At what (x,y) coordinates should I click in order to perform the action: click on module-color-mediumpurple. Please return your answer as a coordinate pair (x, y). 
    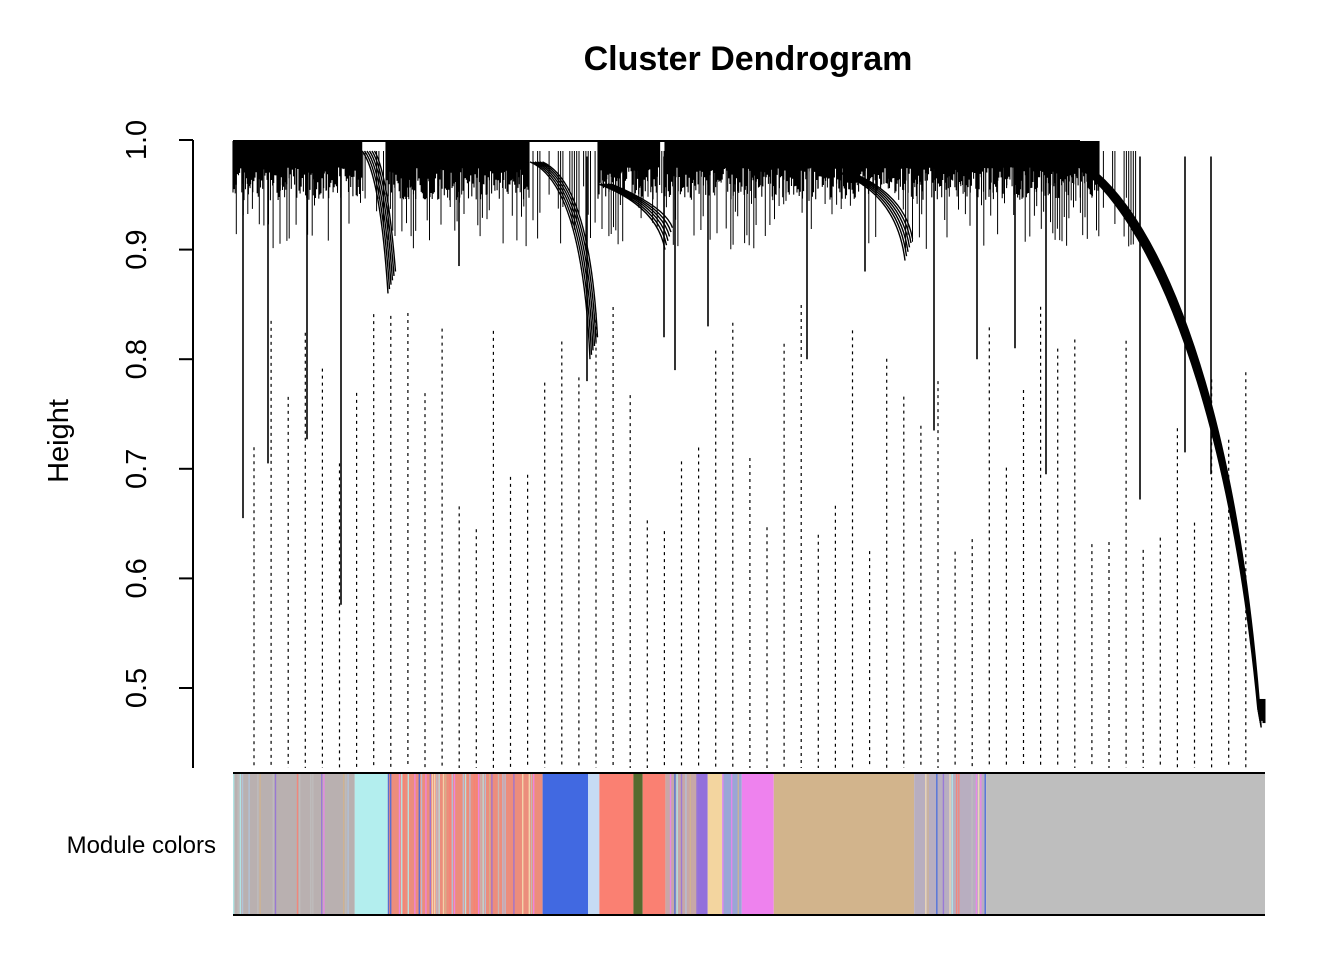
    Looking at the image, I should click on (702, 844).